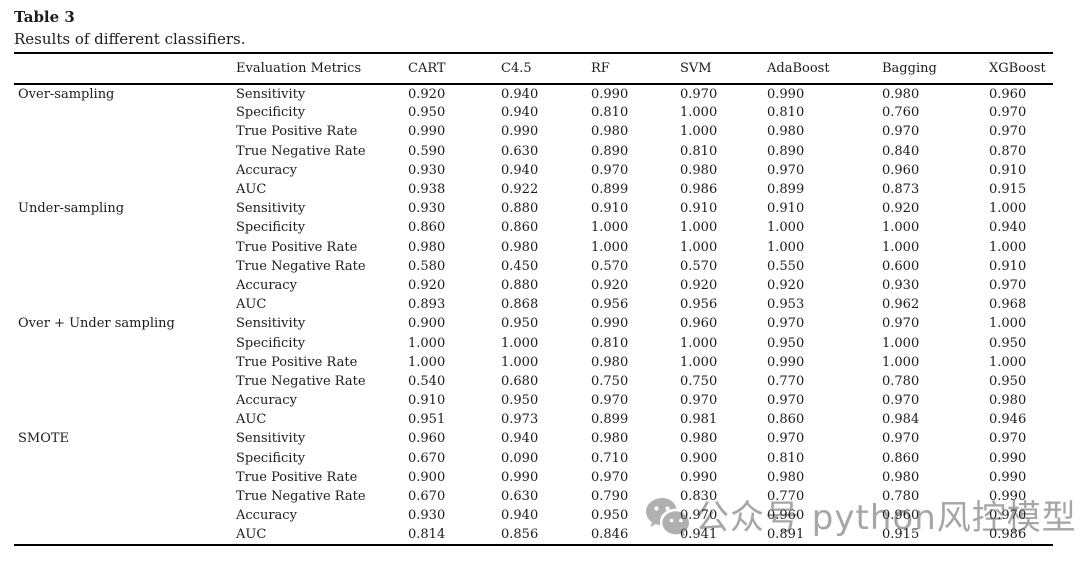 The width and height of the screenshot is (1080, 563). I want to click on header-cell-cart: CART, so click(427, 68).